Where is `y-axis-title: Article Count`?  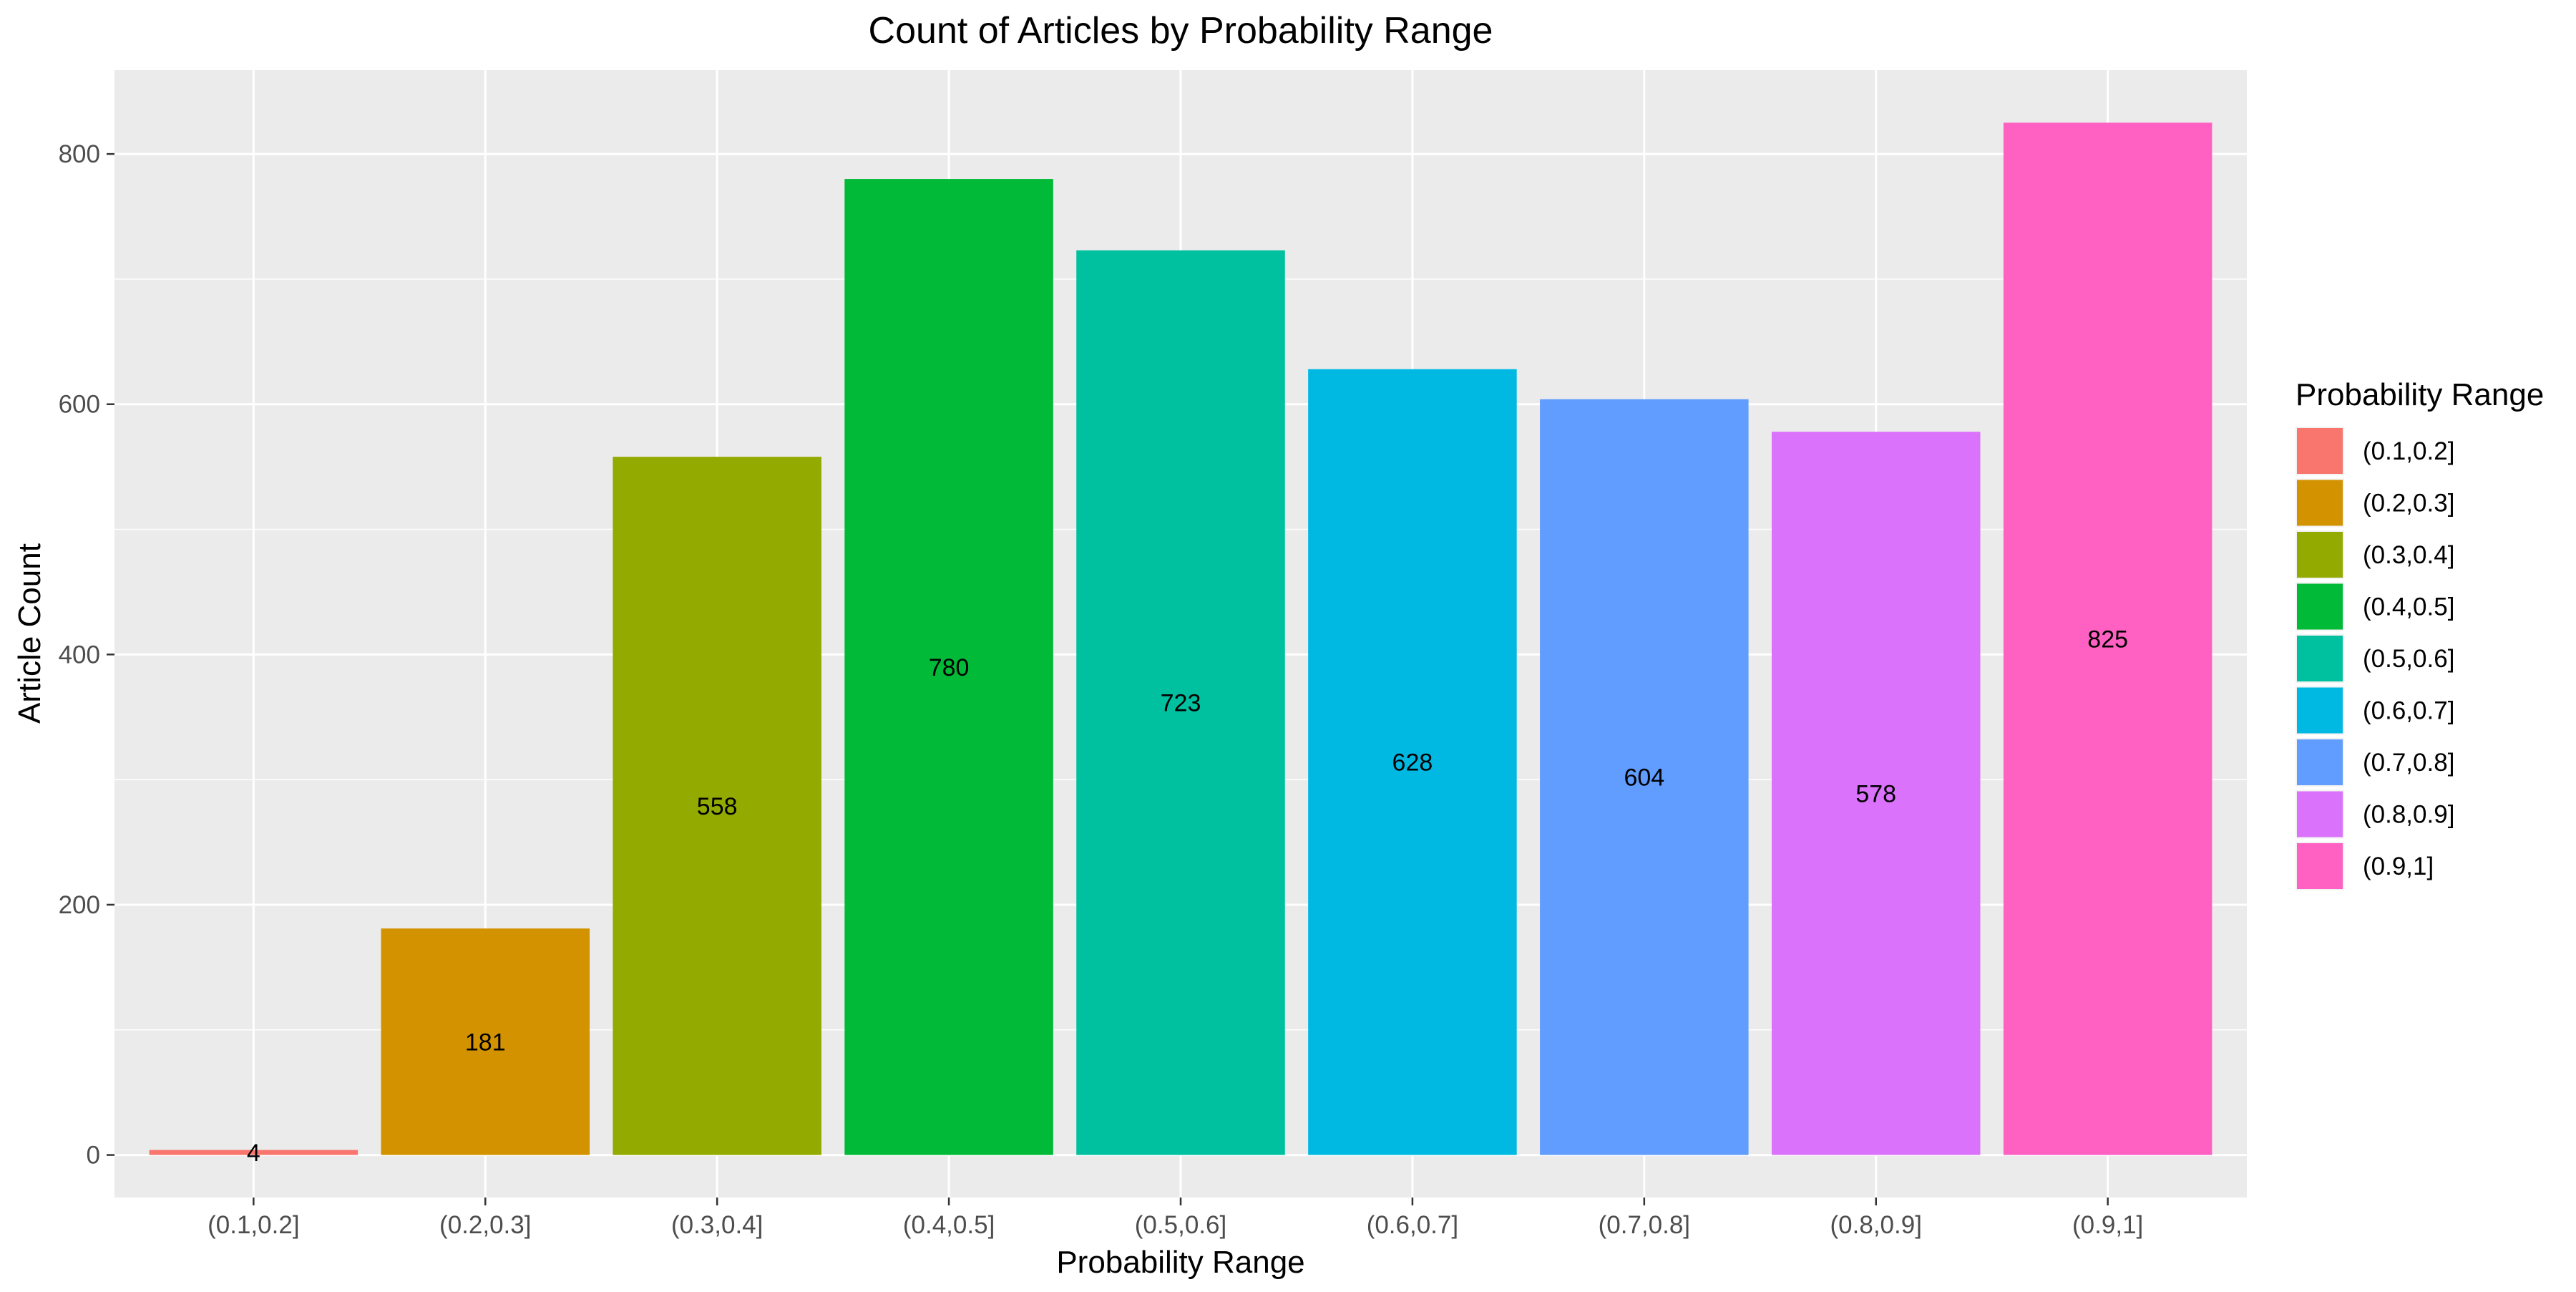
y-axis-title: Article Count is located at coordinates (29, 633).